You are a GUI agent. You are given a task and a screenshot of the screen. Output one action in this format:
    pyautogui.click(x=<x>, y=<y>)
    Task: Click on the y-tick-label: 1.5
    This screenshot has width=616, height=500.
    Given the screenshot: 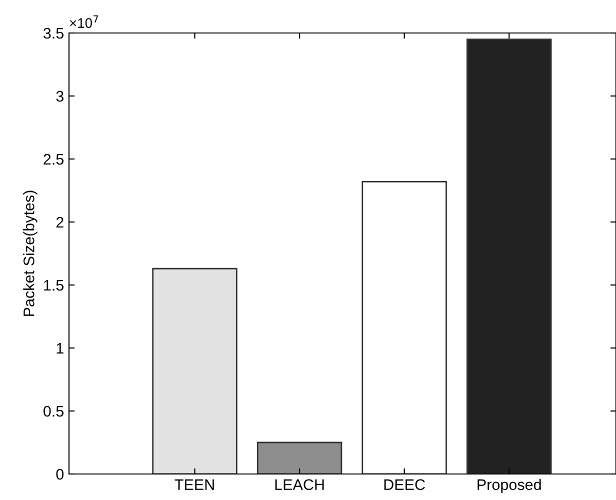 What is the action you would take?
    pyautogui.click(x=54, y=285)
    